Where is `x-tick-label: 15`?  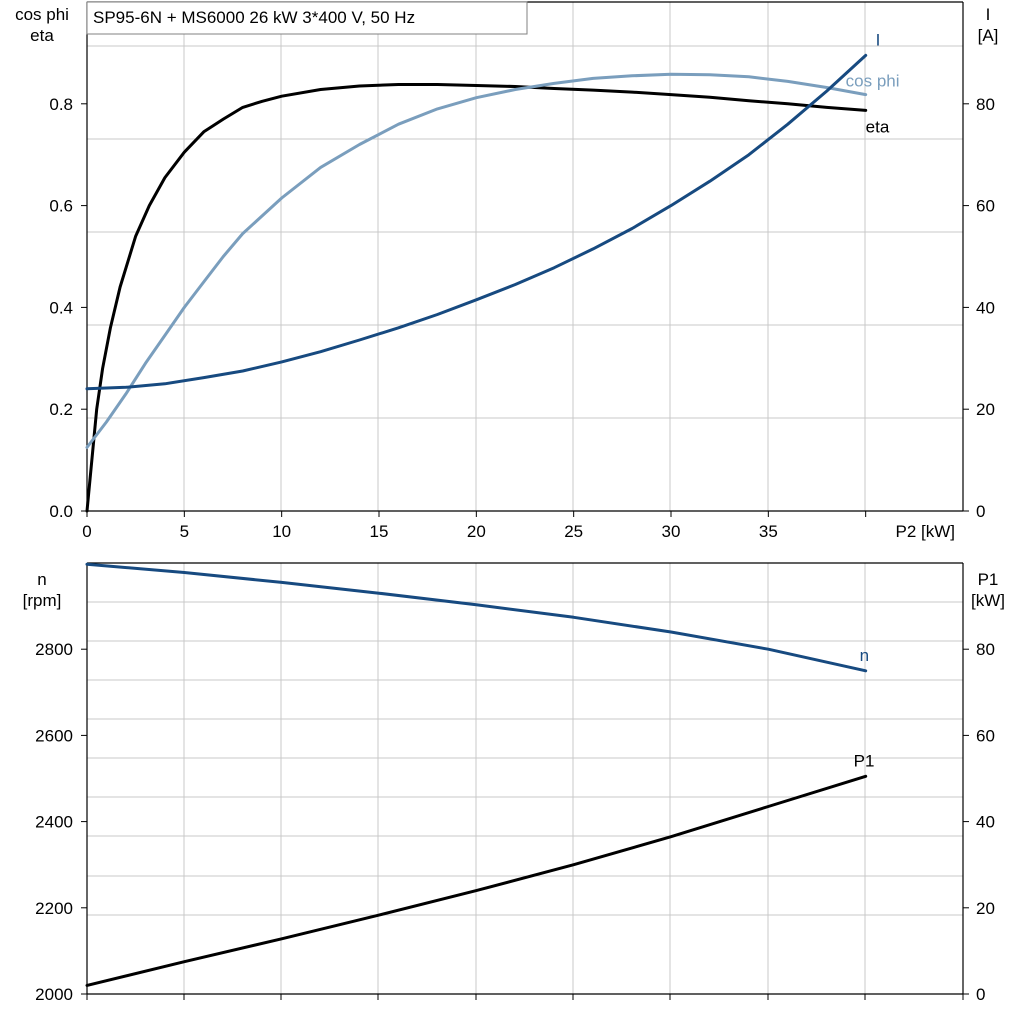
x-tick-label: 15 is located at coordinates (379, 531).